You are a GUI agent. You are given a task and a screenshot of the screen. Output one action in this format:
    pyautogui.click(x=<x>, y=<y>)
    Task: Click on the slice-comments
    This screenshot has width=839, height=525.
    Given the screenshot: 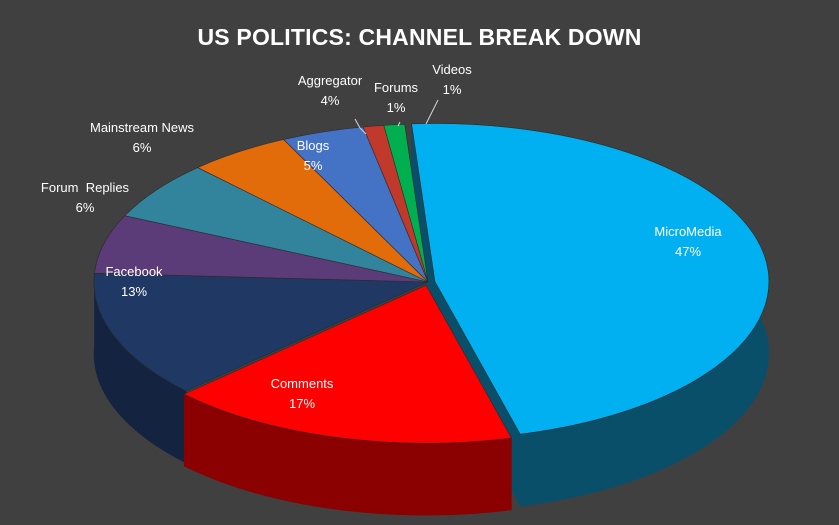 What is the action you would take?
    pyautogui.click(x=347, y=364)
    